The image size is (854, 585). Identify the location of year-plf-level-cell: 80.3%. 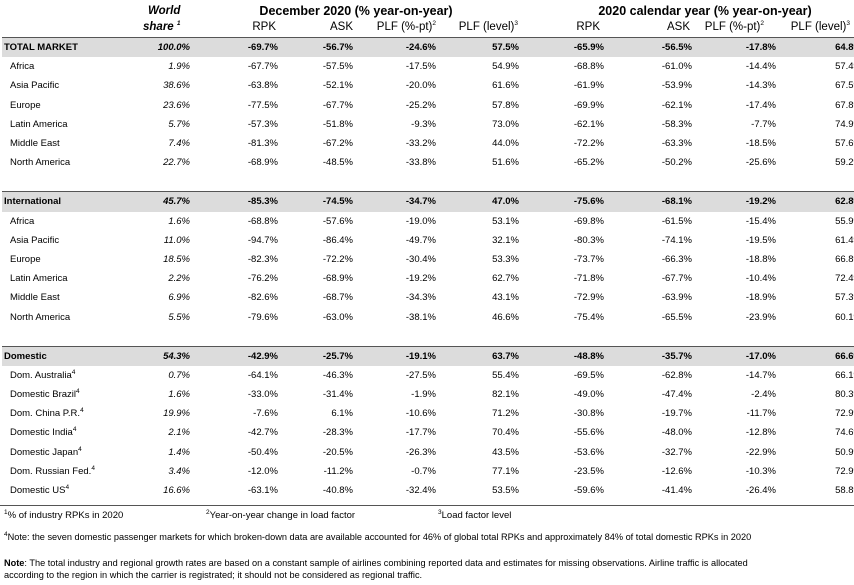
(844, 395).